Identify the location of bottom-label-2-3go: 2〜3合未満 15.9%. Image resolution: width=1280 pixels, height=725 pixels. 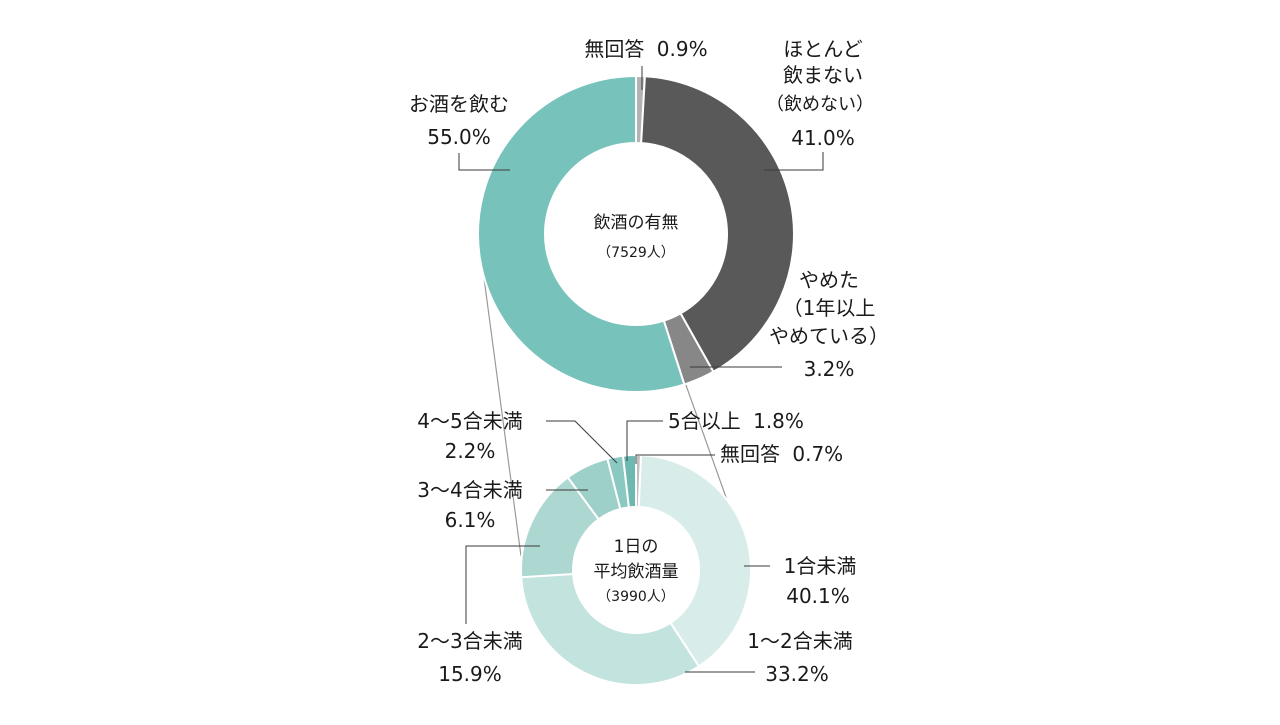
(478, 615).